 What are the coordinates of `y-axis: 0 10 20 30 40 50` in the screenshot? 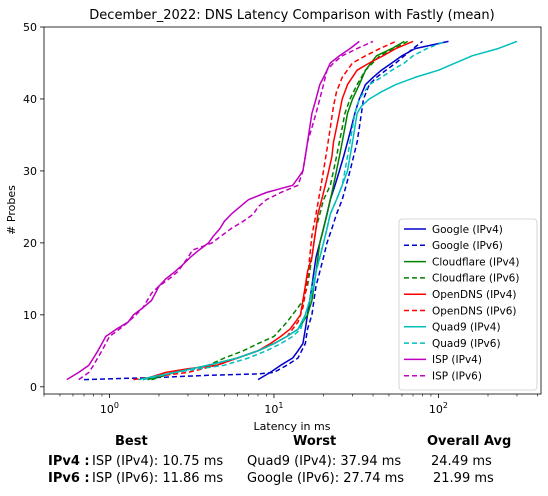 It's located at (33, 207).